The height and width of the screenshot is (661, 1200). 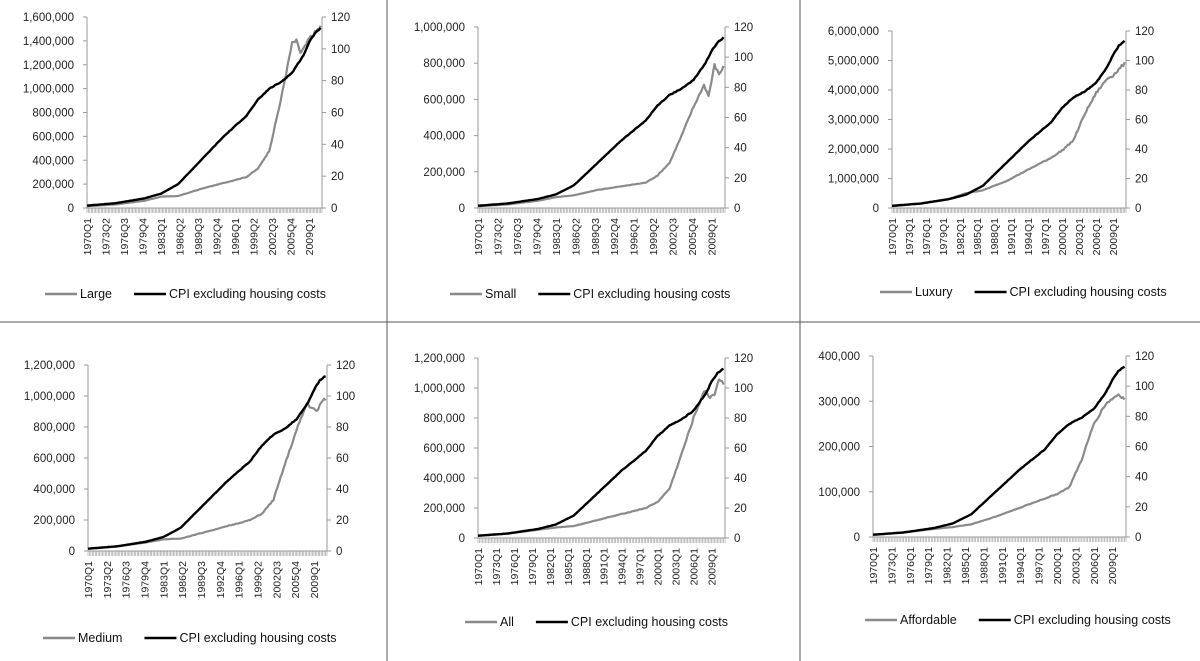 I want to click on x-tick-label: 1976Q3, so click(x=518, y=237).